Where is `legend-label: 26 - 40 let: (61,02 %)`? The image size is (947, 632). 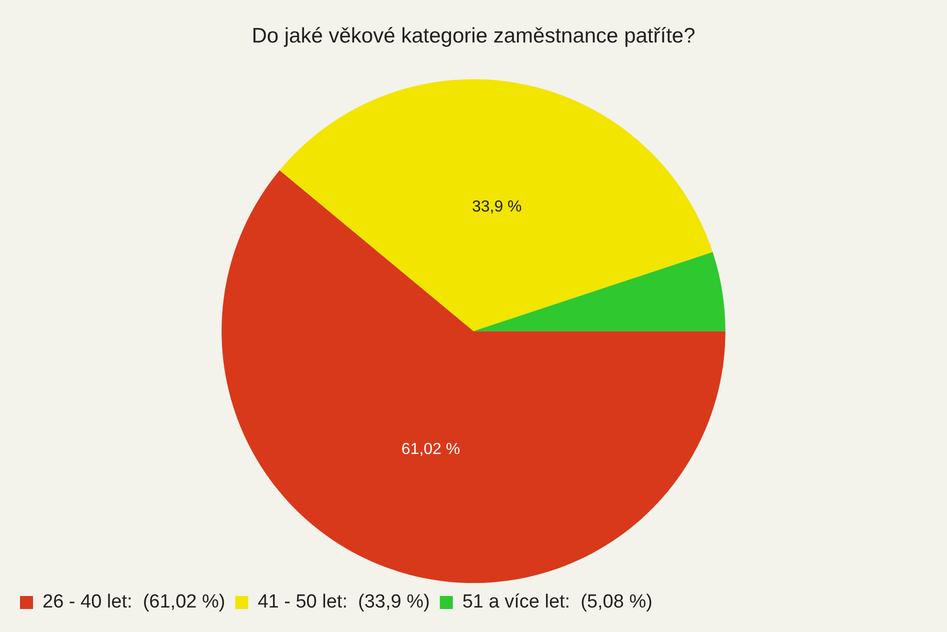
legend-label: 26 - 40 let: (61,02 %) is located at coordinates (134, 602).